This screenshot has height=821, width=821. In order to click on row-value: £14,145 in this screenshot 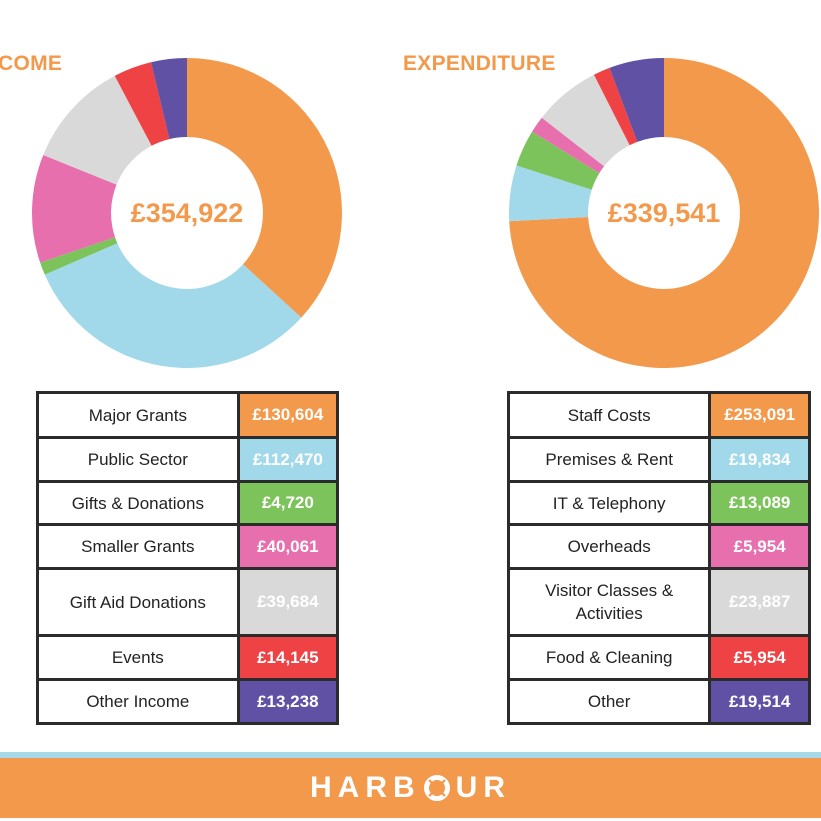, I will do `click(288, 657)`.